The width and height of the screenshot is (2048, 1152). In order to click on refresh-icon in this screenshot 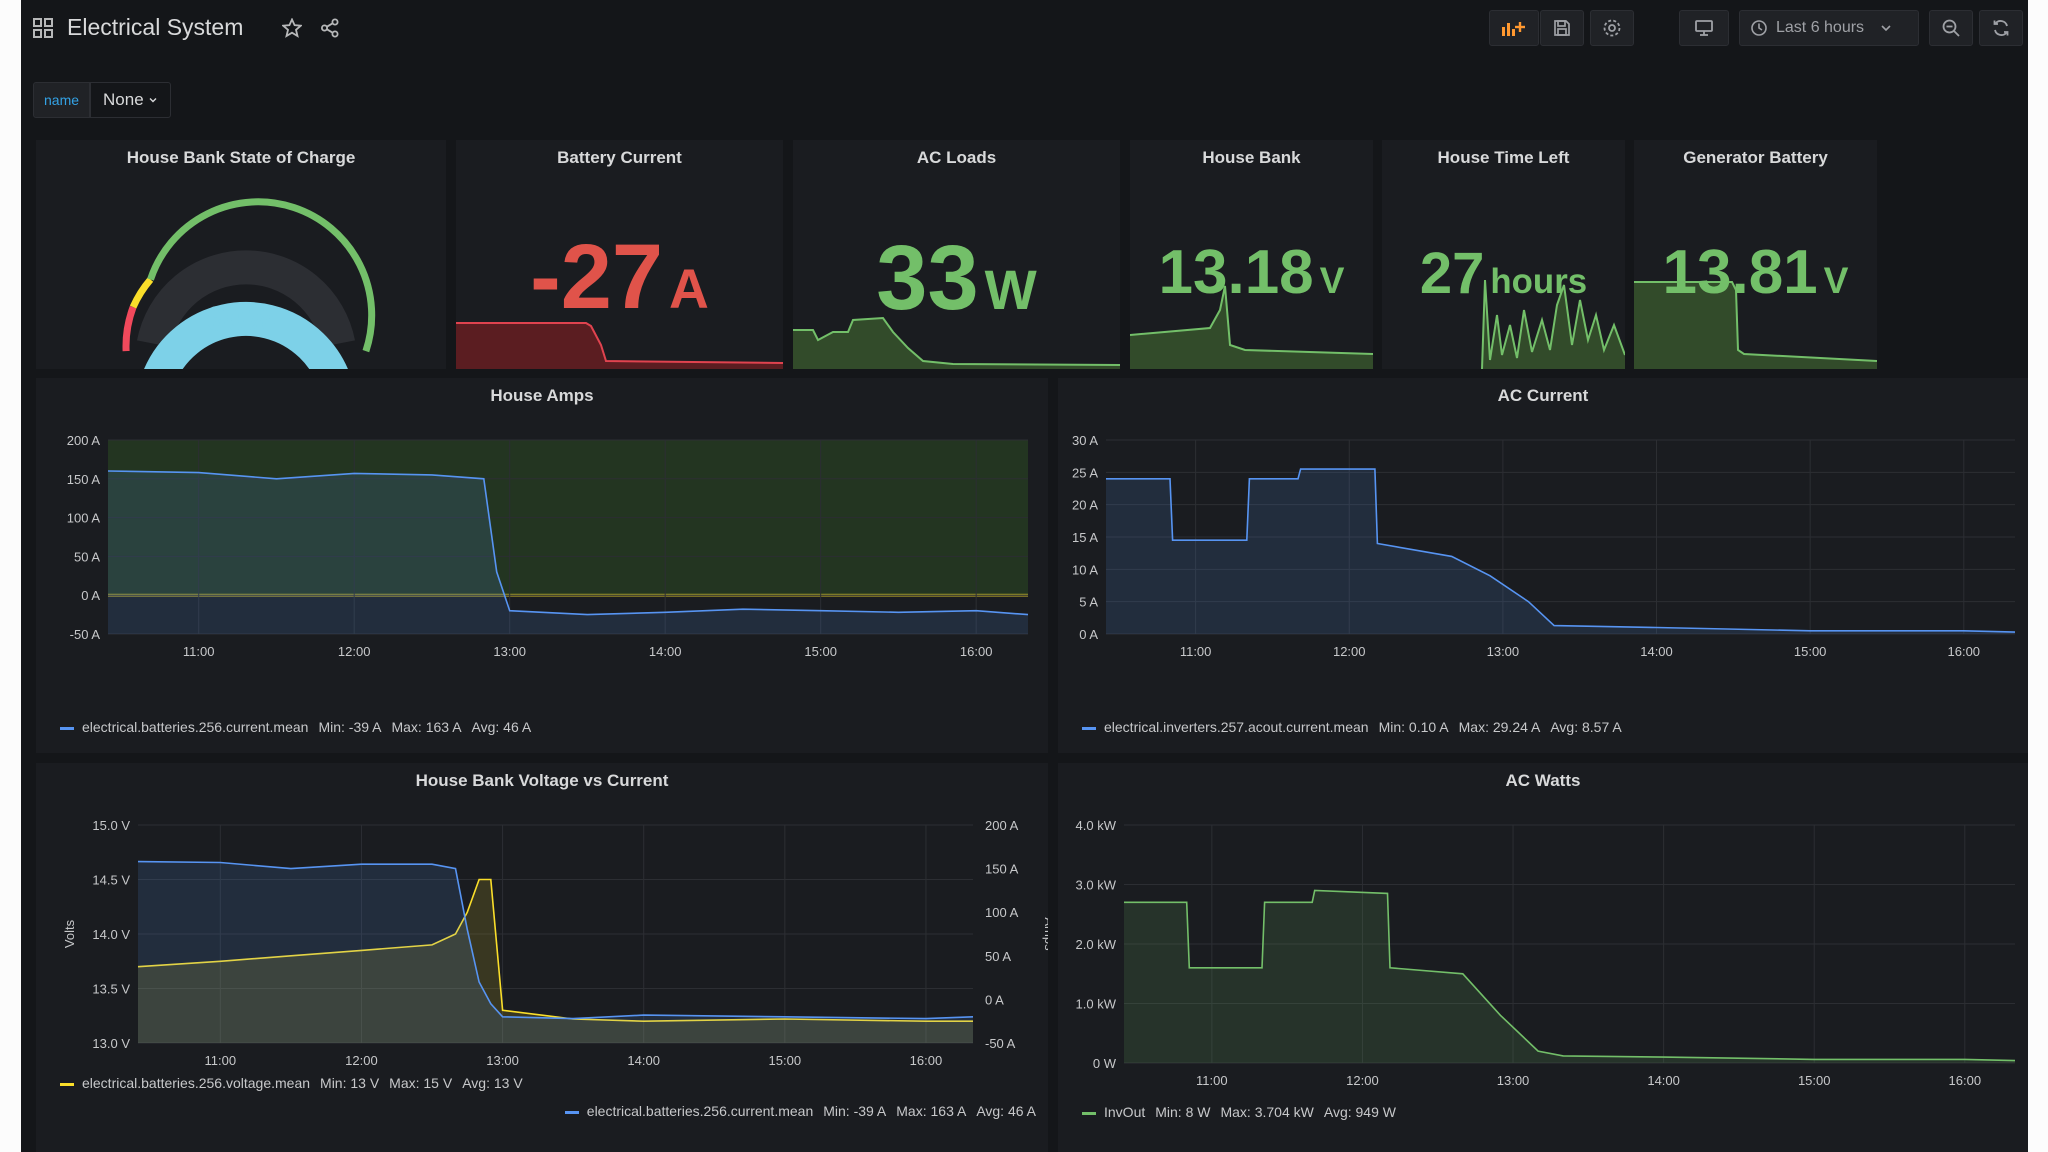, I will do `click(2001, 28)`.